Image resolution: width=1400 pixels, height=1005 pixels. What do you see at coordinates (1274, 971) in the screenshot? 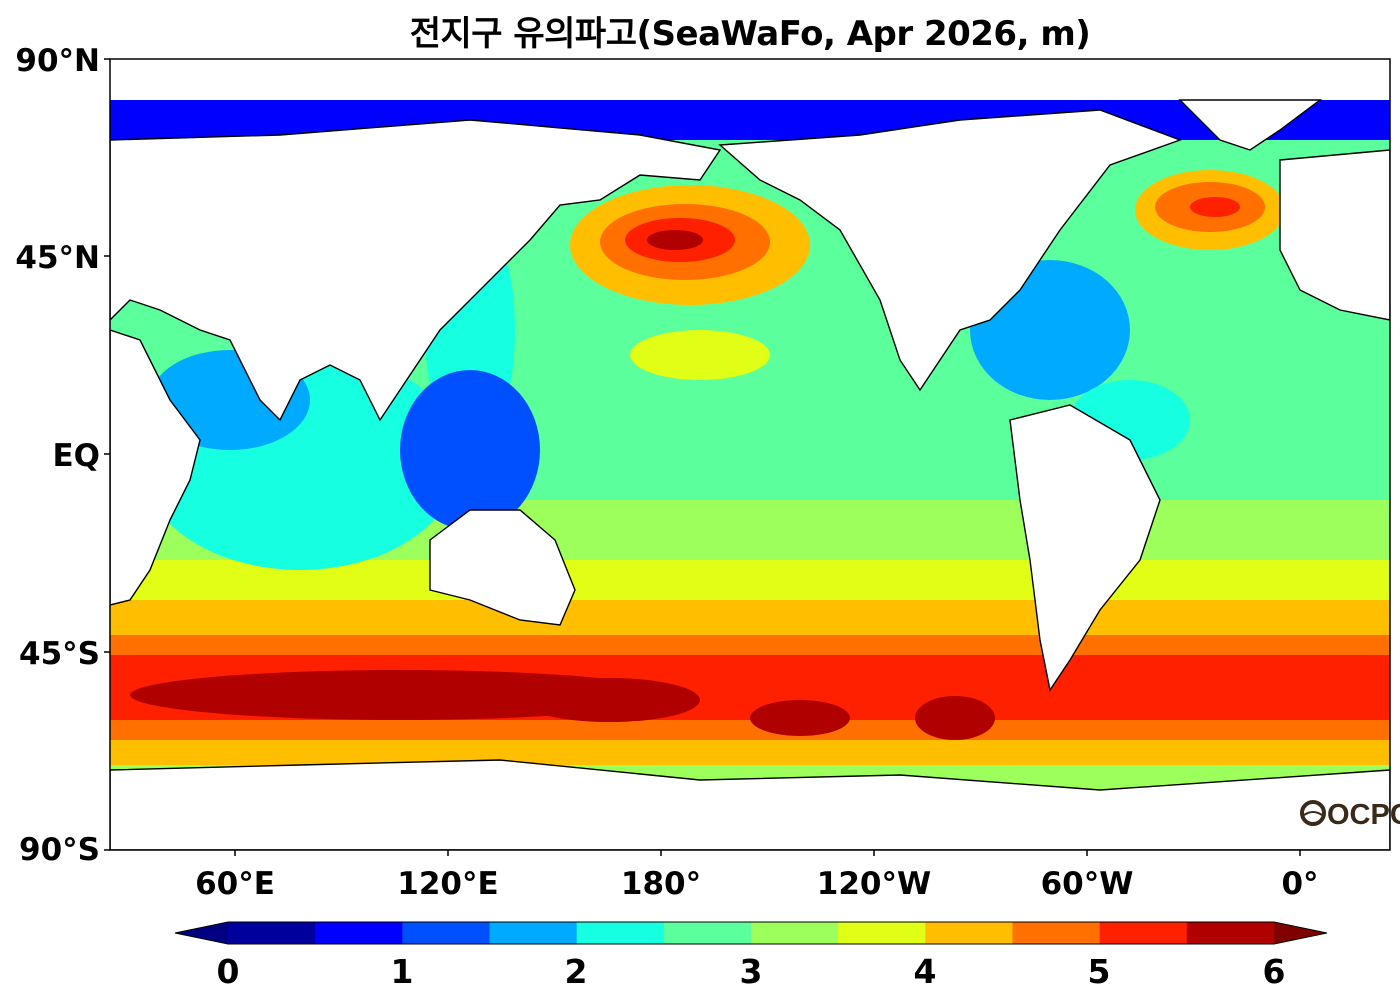
I see `colorbar-tick-6: 6` at bounding box center [1274, 971].